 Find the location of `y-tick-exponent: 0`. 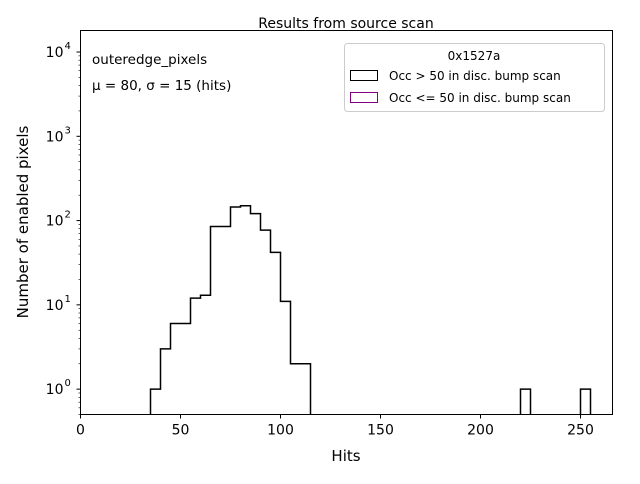

y-tick-exponent: 0 is located at coordinates (68, 383).